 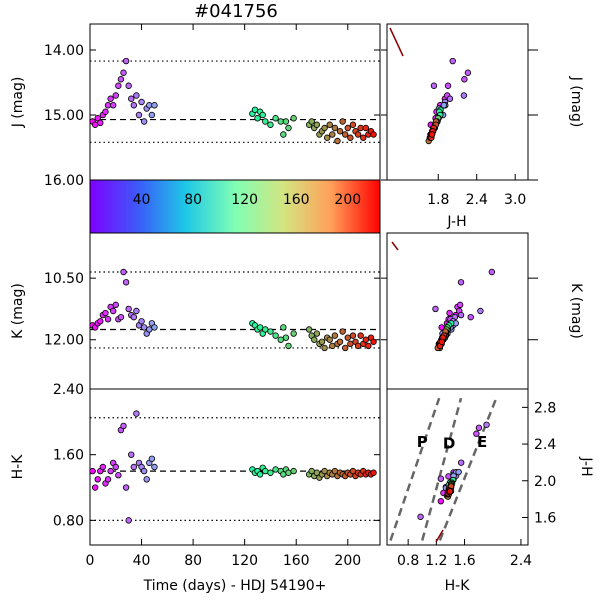 What do you see at coordinates (244, 561) in the screenshot?
I see `xtick-label: 120` at bounding box center [244, 561].